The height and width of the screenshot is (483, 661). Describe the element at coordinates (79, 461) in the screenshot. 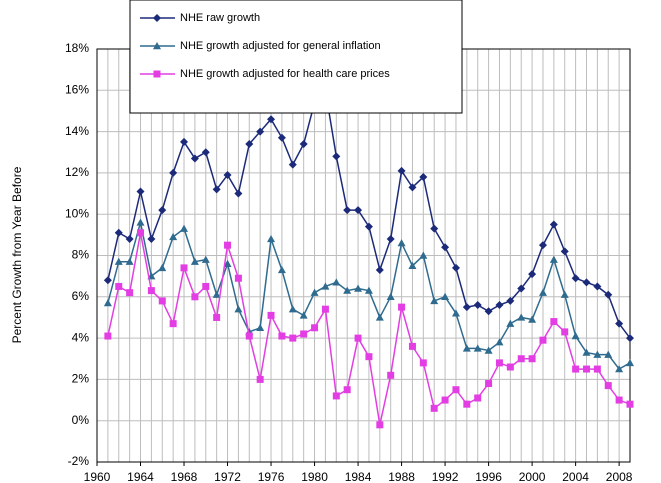

I see `y-tick-label: -2%` at that location.